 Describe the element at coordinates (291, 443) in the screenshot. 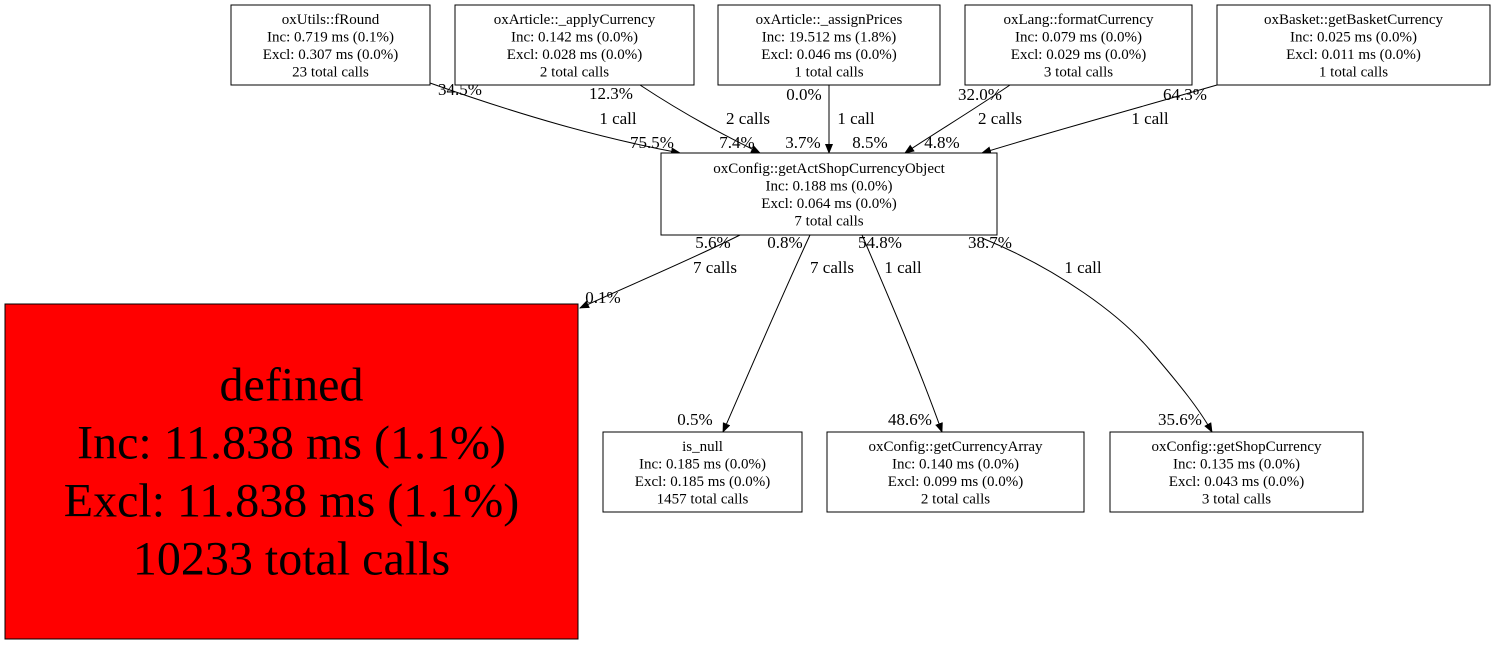

I see `node-stat: Inc: 11.838 ms (1.1%)` at that location.